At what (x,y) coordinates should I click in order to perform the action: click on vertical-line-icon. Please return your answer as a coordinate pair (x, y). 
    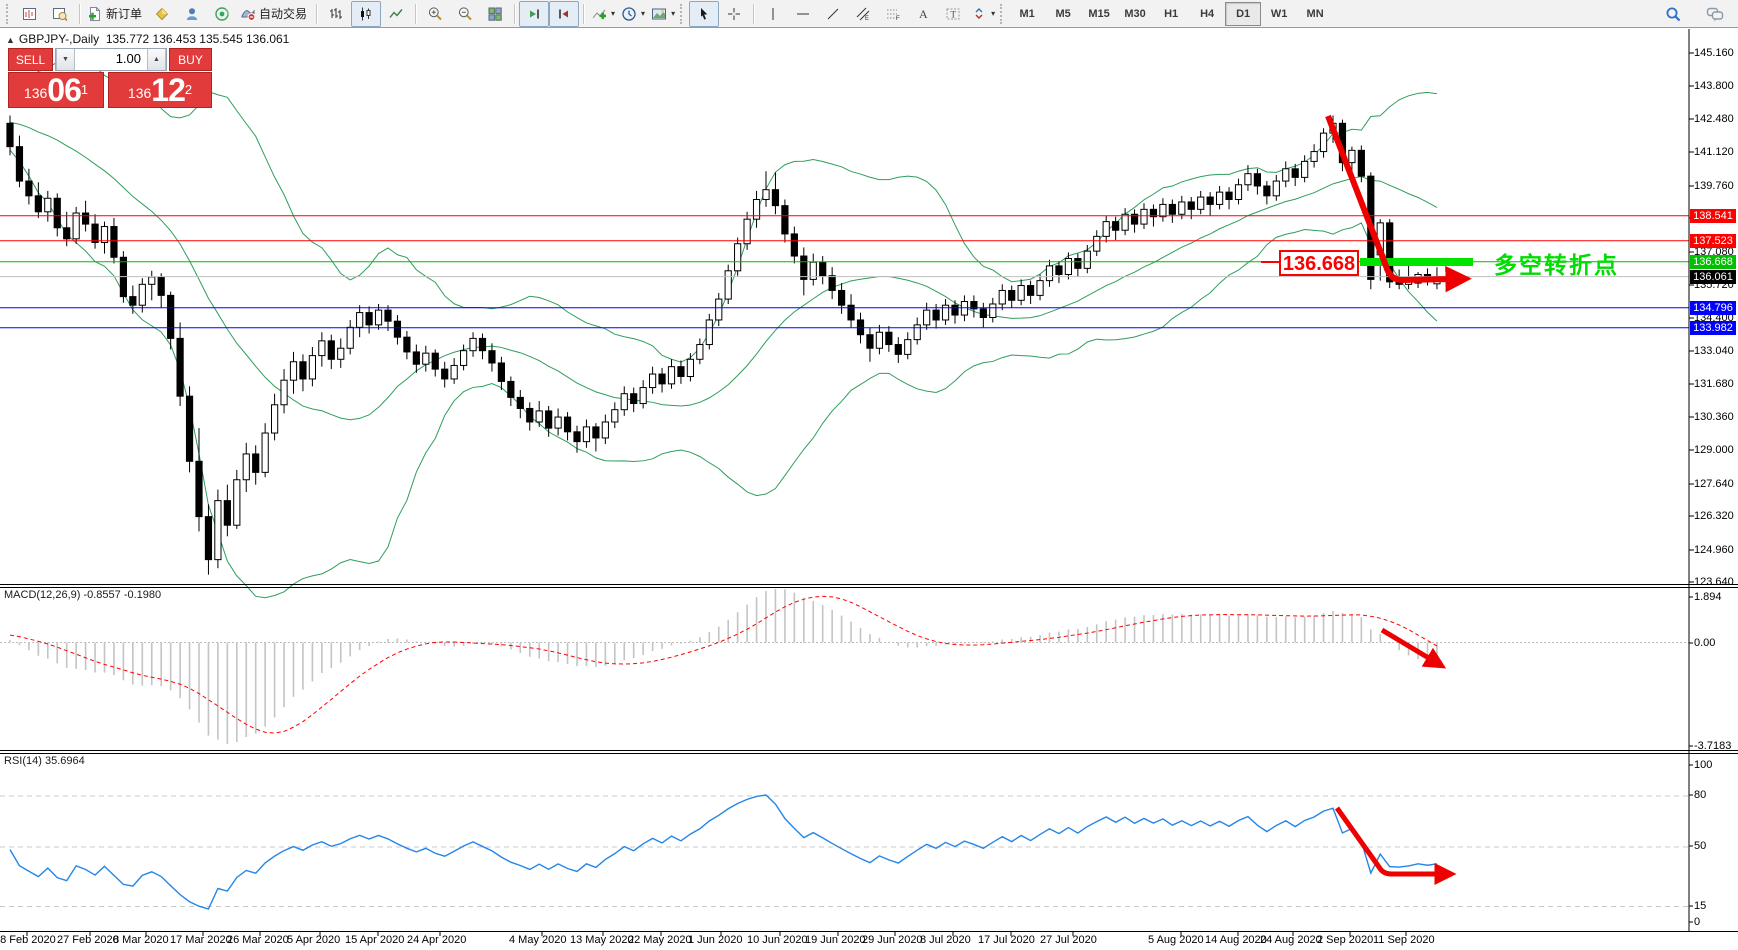
    Looking at the image, I should click on (773, 14).